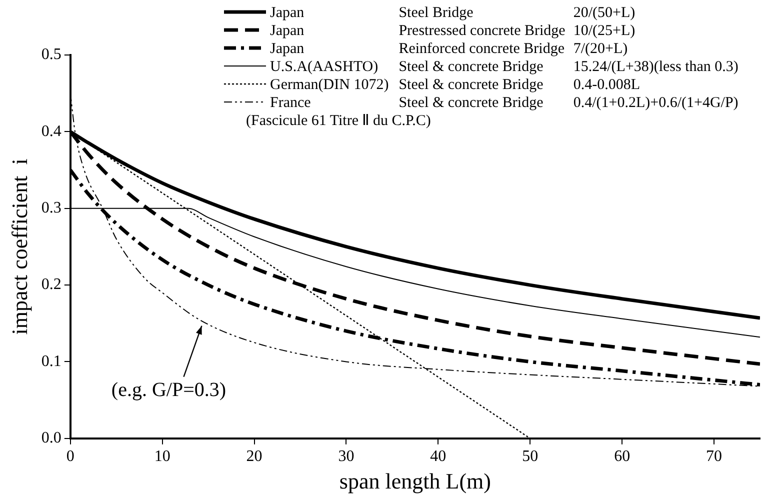  Describe the element at coordinates (438, 457) in the screenshot. I see `x-tick-label: 40` at that location.